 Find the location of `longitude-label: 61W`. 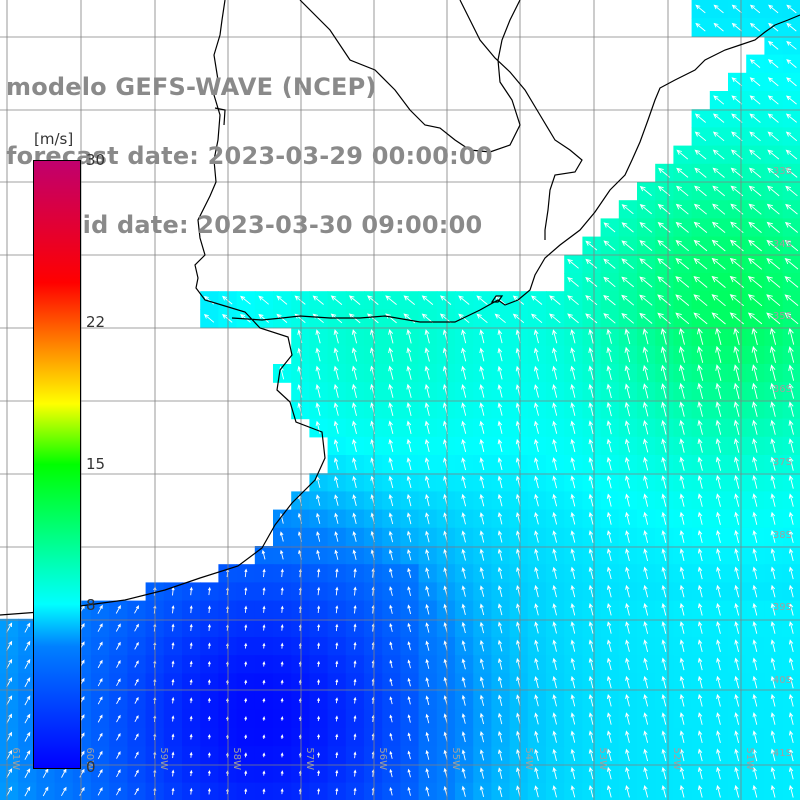

longitude-label: 61W is located at coordinates (15, 758).